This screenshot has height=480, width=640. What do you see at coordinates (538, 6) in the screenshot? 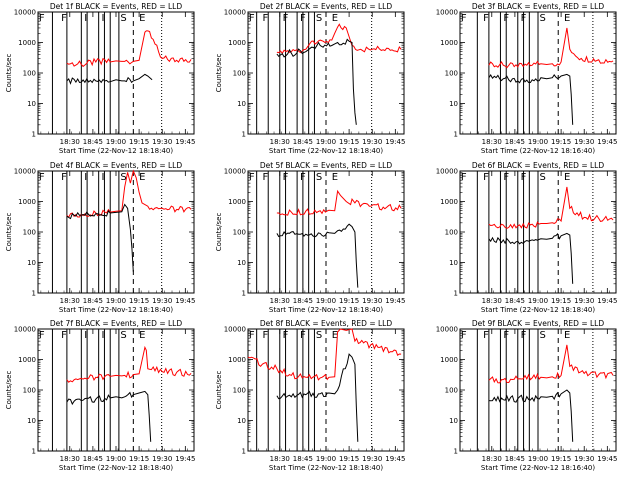
I see `chart-title: Det 3f BLACK = Events, RED = LLD` at bounding box center [538, 6].